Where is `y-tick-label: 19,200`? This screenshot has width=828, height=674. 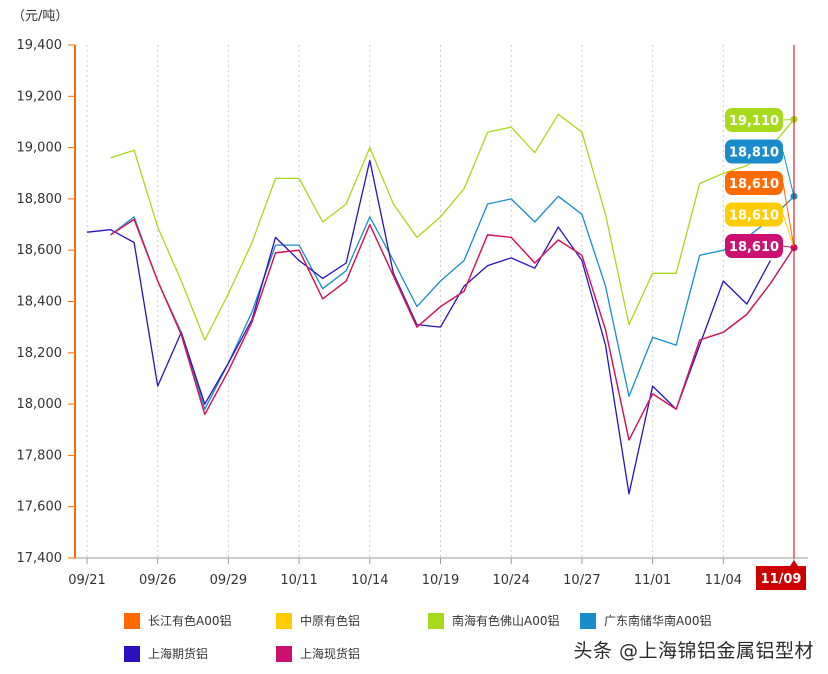 y-tick-label: 19,200 is located at coordinates (40, 96).